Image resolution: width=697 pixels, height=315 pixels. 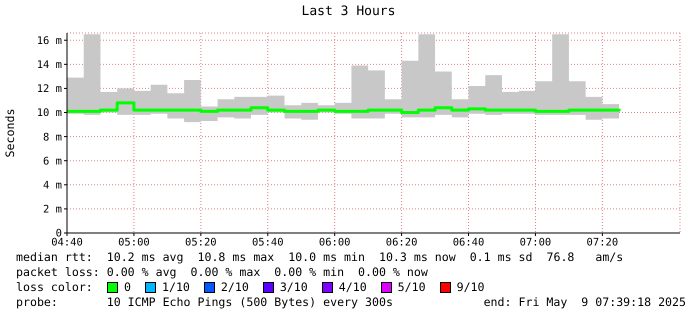 What do you see at coordinates (470, 287) in the screenshot?
I see `legend-label: 9/10` at bounding box center [470, 287].